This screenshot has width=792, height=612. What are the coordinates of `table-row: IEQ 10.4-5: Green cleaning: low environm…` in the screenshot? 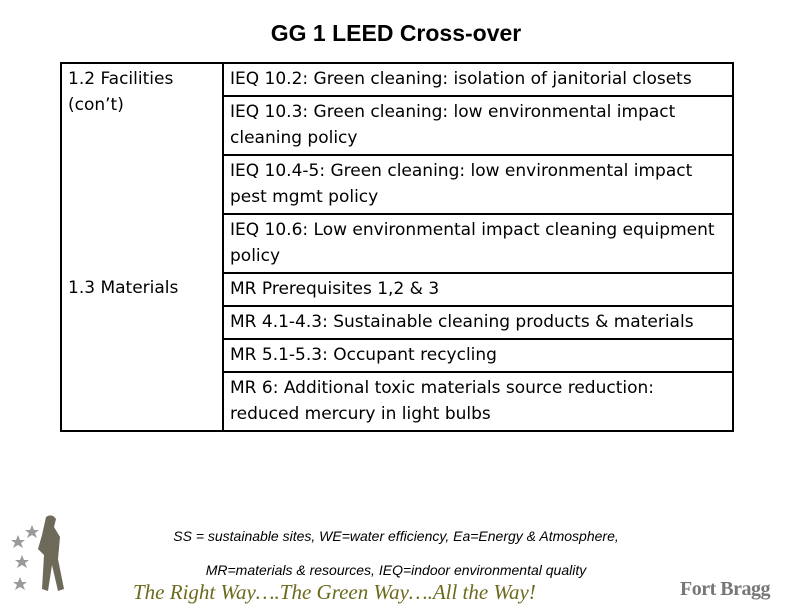 It's located at (397, 185).